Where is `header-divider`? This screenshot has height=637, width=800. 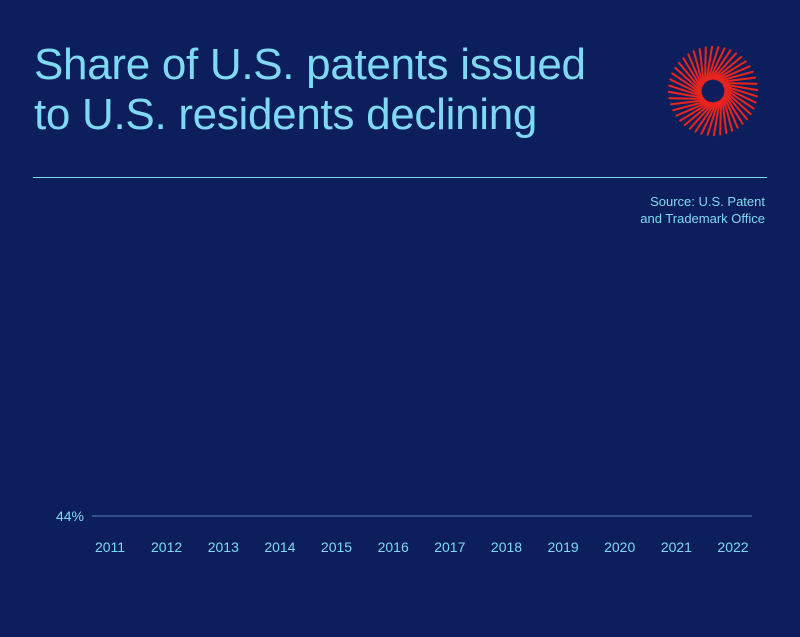
header-divider is located at coordinates (400, 177).